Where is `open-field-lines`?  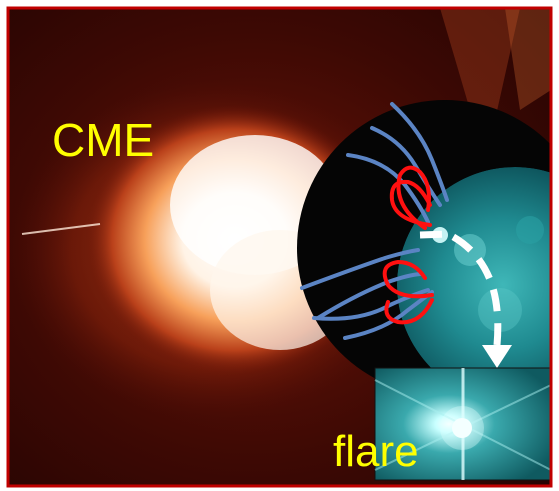
open-field-lines is located at coordinates (374, 221).